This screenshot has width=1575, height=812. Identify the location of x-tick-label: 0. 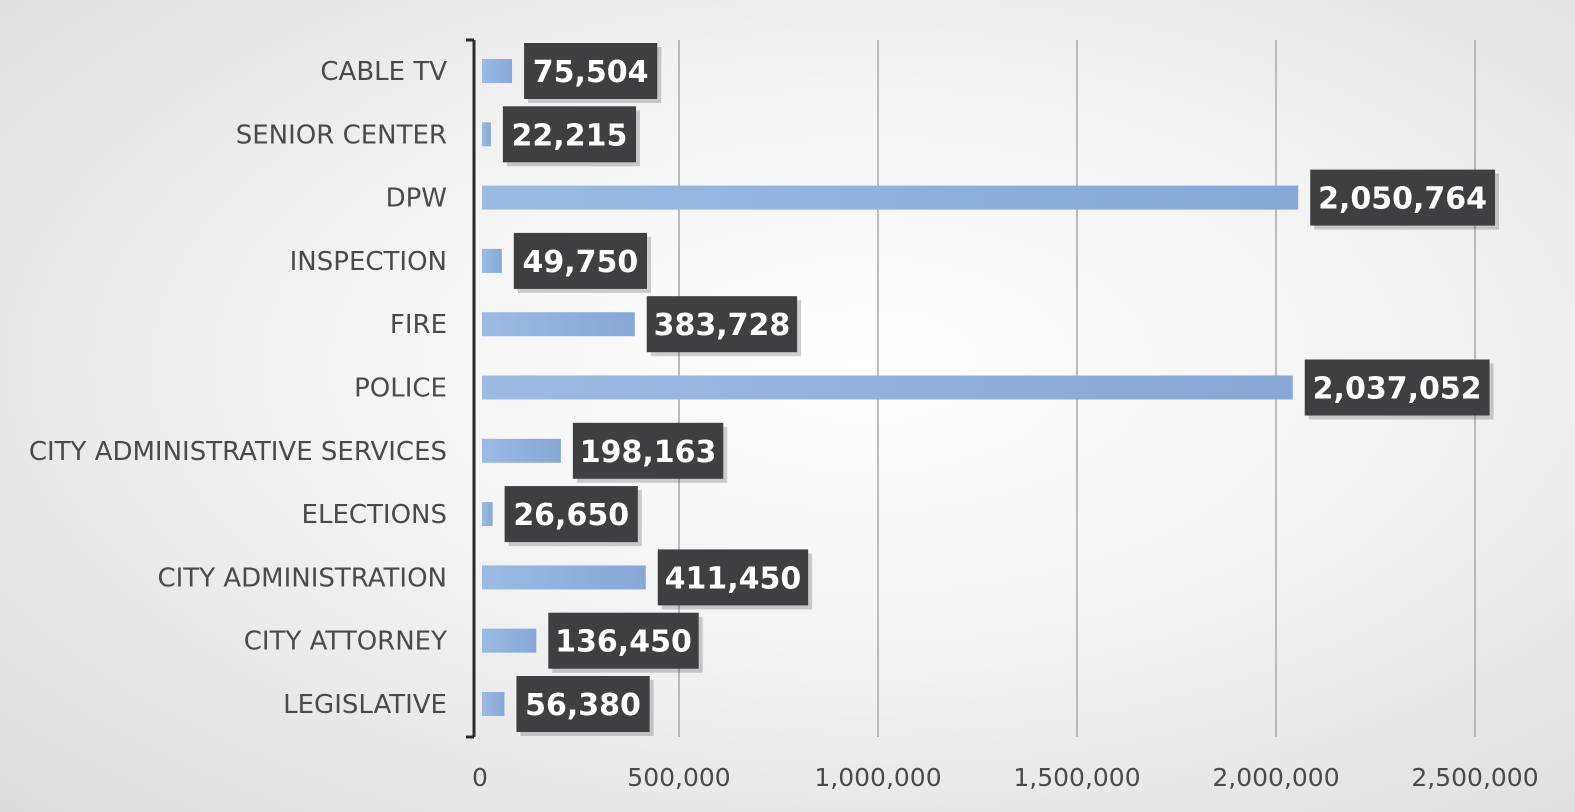
(480, 777).